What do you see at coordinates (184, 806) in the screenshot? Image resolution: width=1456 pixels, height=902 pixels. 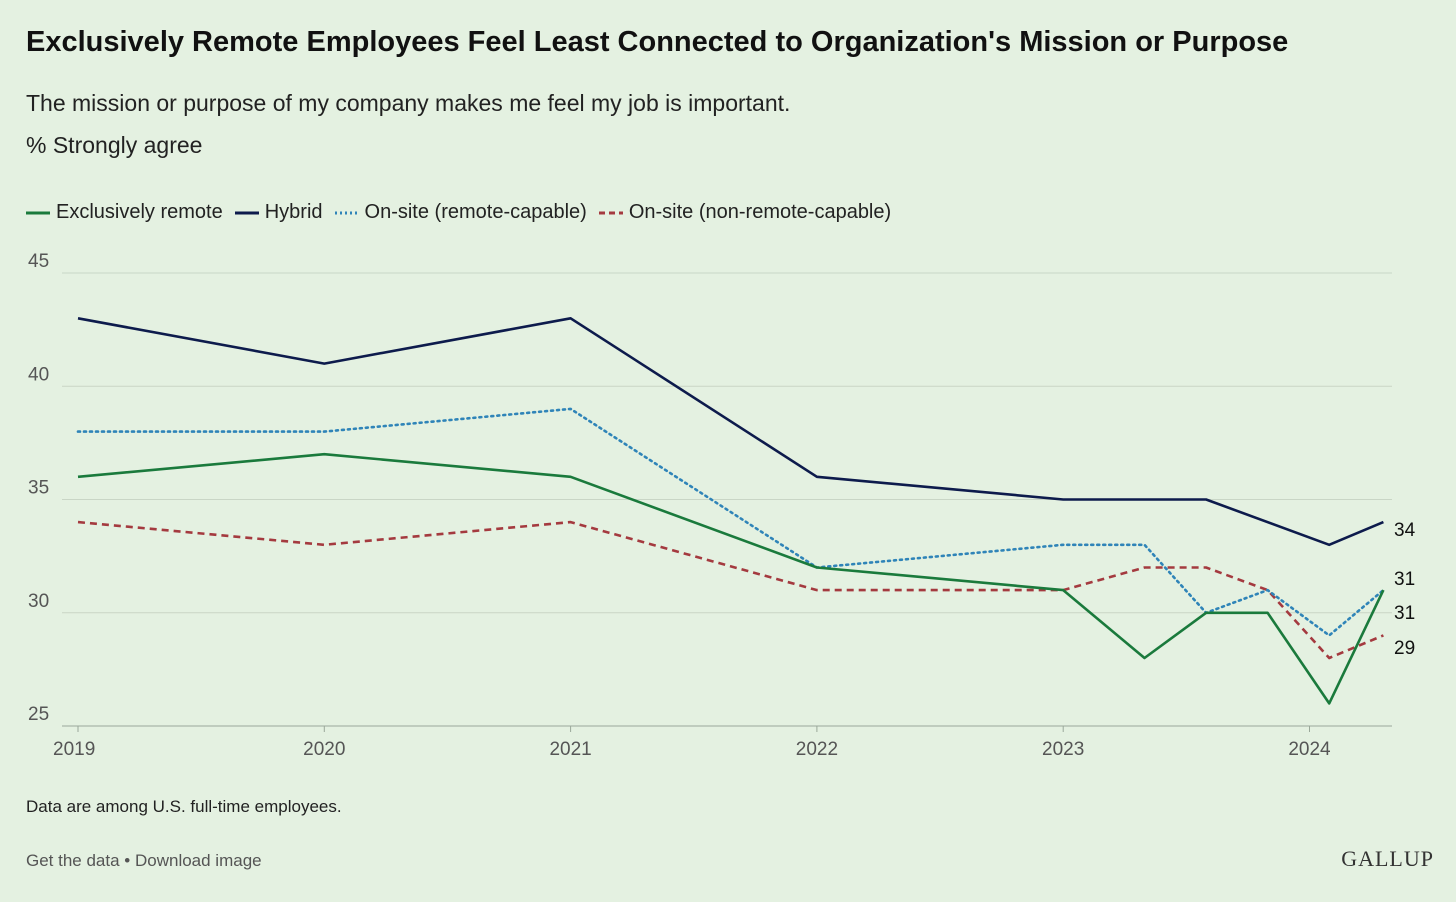 I see `data-note: Data are among U.S. full-time employees.` at bounding box center [184, 806].